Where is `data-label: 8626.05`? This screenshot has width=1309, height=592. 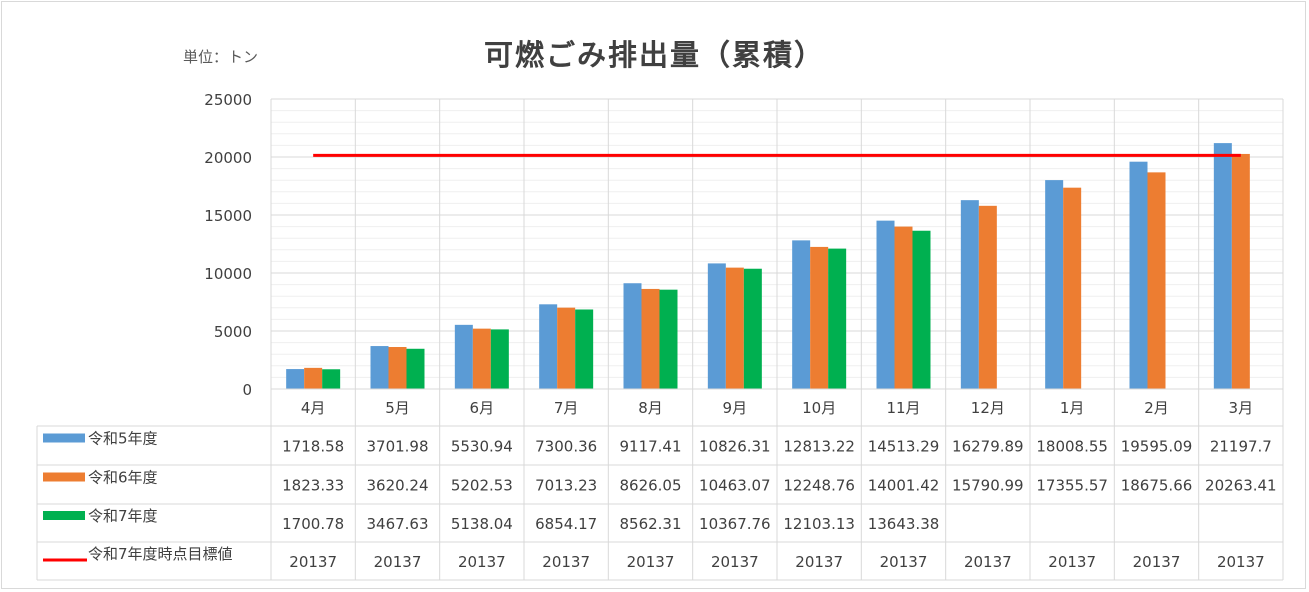 data-label: 8626.05 is located at coordinates (650, 486).